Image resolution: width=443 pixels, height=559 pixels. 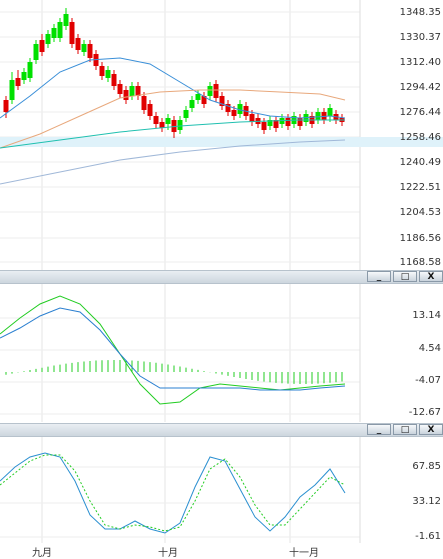 What do you see at coordinates (168, 553) in the screenshot?
I see `date-label-october: 十月` at bounding box center [168, 553].